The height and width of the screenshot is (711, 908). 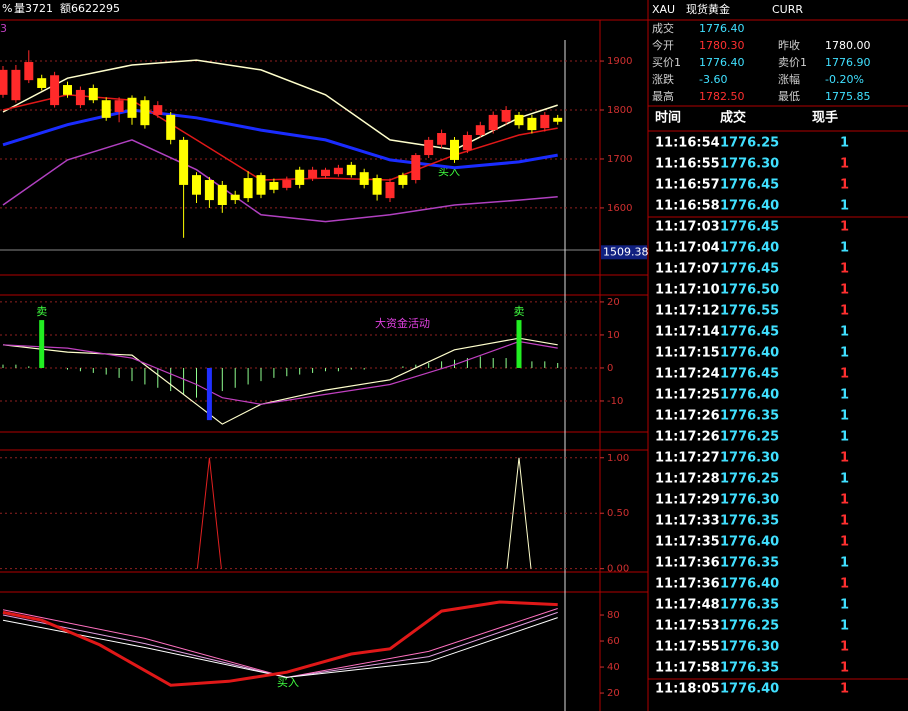 I want to click on trade-price: 1776.50, so click(x=749, y=290).